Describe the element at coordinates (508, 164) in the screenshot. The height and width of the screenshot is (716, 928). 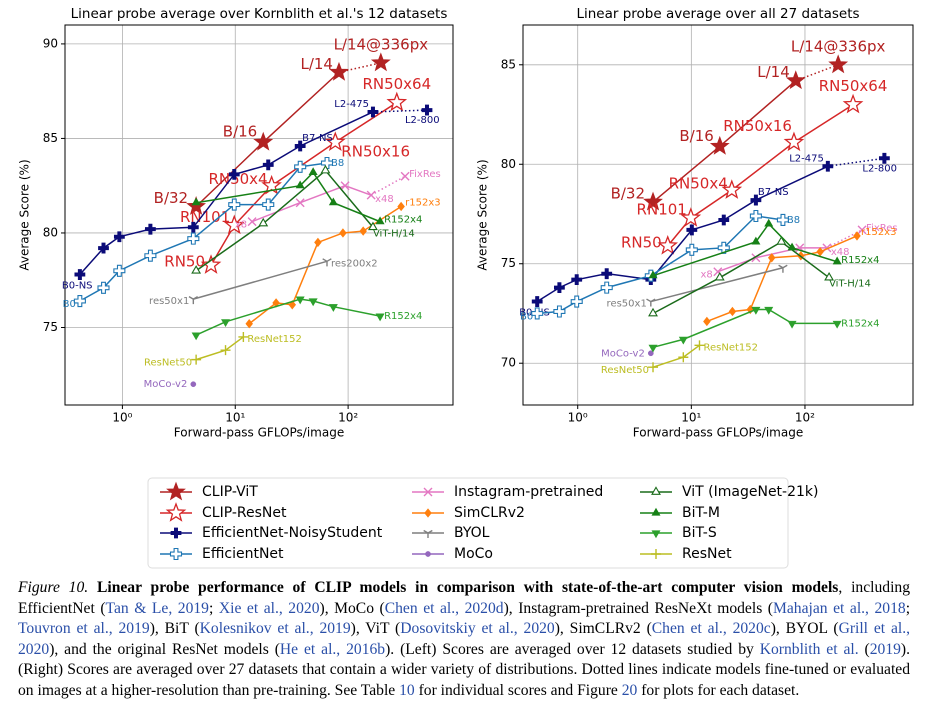
I see `y-tick-label: 80` at that location.